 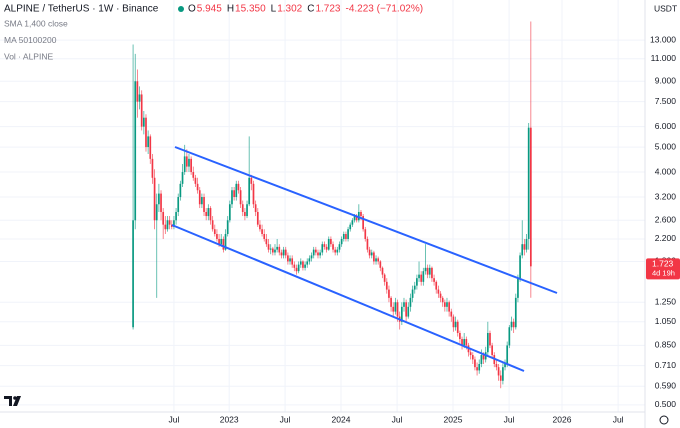 What do you see at coordinates (666, 171) in the screenshot?
I see `y-tick-label: 4.000` at bounding box center [666, 171].